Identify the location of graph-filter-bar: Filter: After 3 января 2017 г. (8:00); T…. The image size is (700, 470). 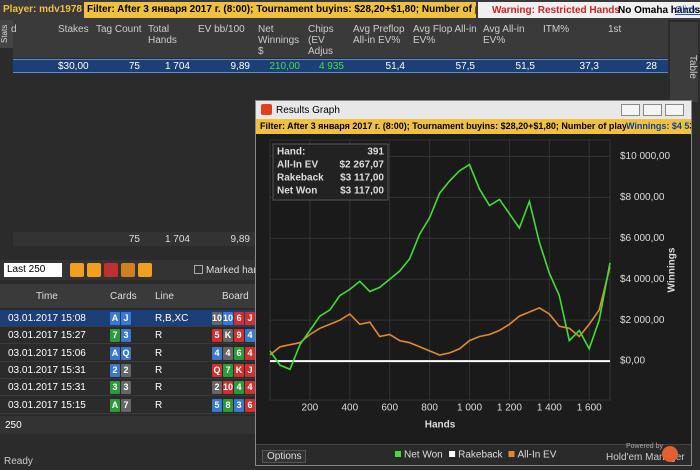
(473, 126).